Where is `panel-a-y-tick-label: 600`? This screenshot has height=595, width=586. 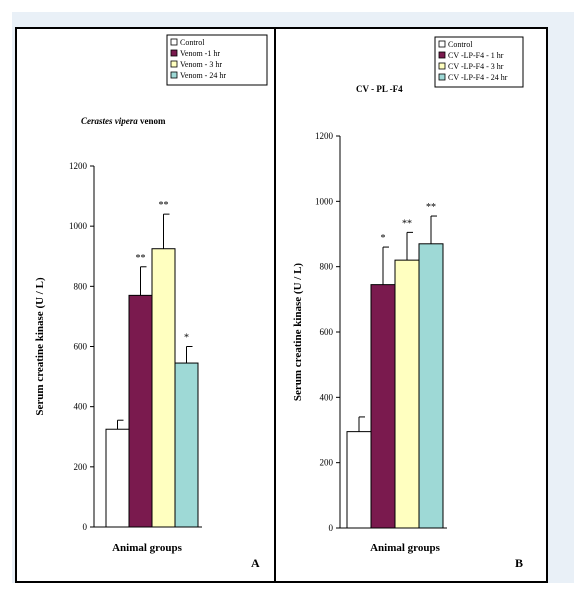 panel-a-y-tick-label: 600 is located at coordinates (81, 347).